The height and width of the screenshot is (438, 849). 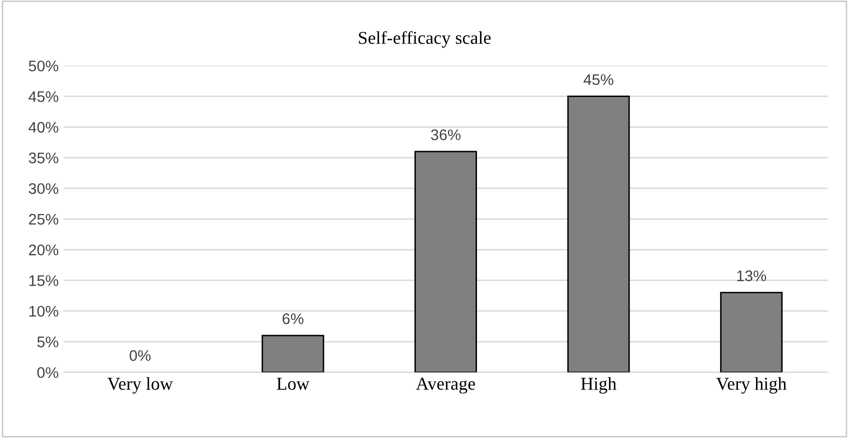 What do you see at coordinates (43, 280) in the screenshot?
I see `y-tick-label: 15%` at bounding box center [43, 280].